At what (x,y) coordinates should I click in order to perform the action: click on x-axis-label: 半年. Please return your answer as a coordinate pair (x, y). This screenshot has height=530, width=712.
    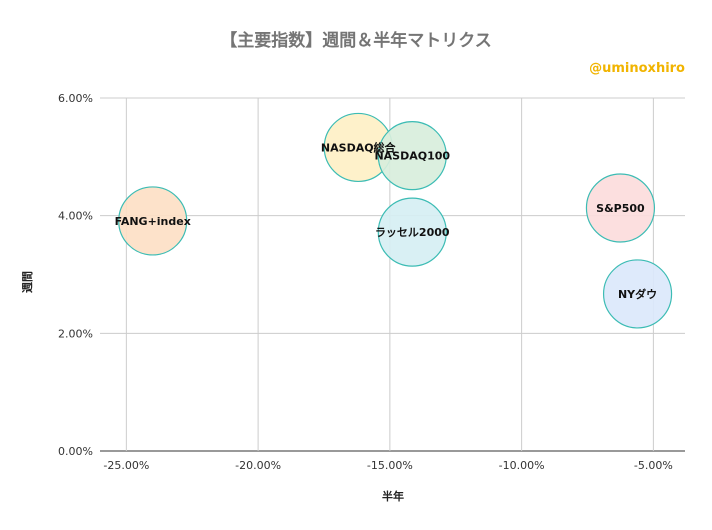
    Looking at the image, I should click on (393, 496).